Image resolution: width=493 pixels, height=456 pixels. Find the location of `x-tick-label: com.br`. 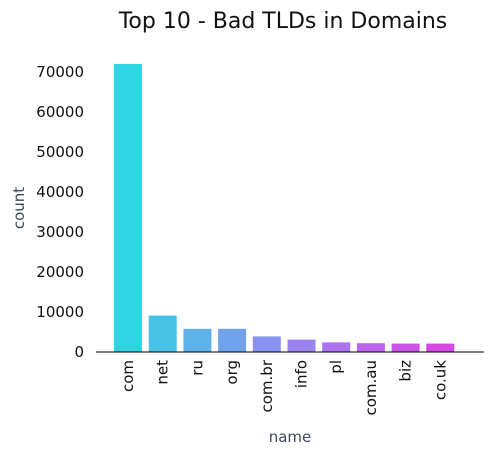

x-tick-label: com.br is located at coordinates (267, 385).